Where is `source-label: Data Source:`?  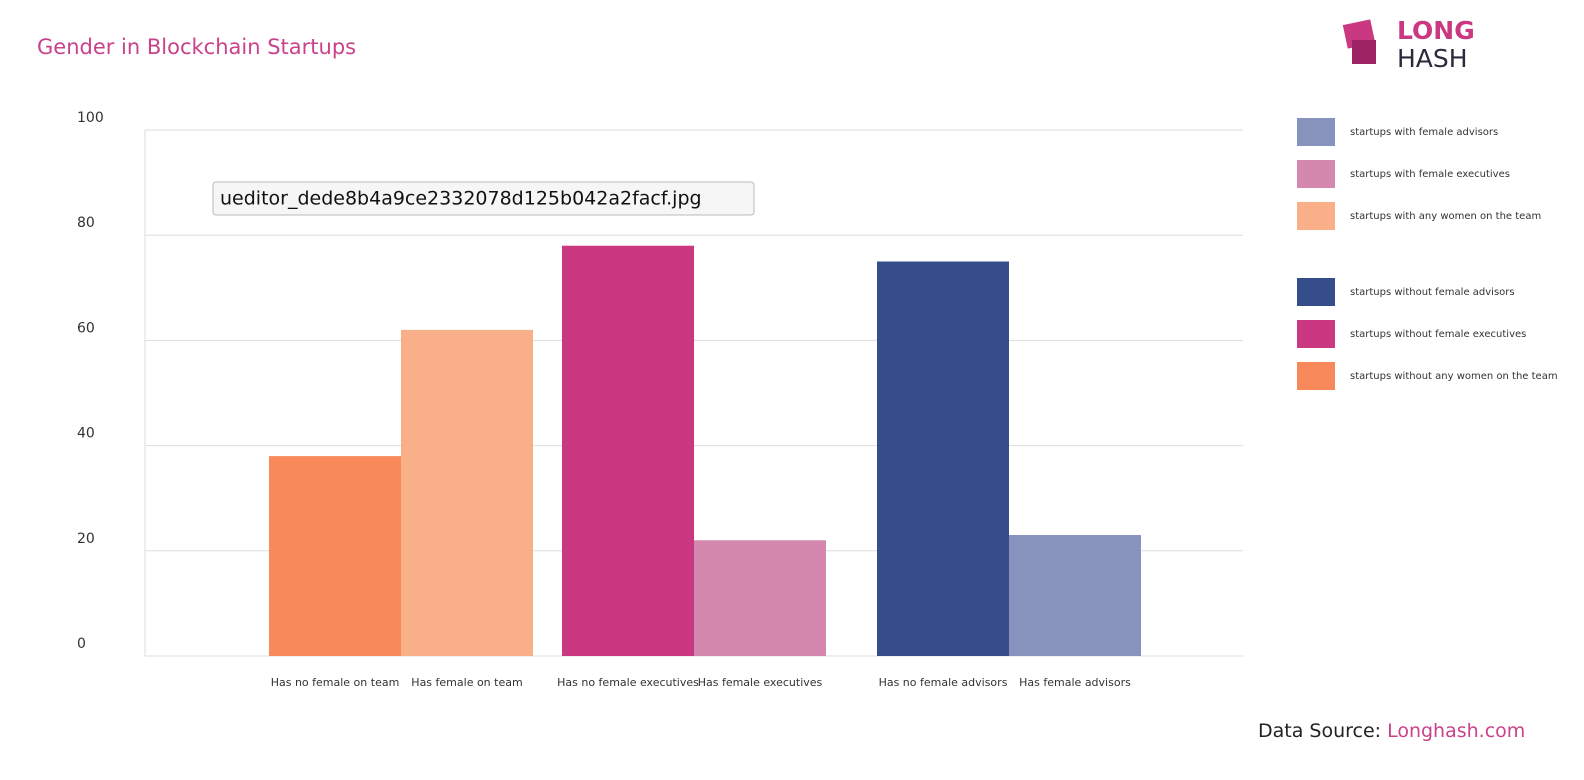
source-label: Data Source: is located at coordinates (1319, 731).